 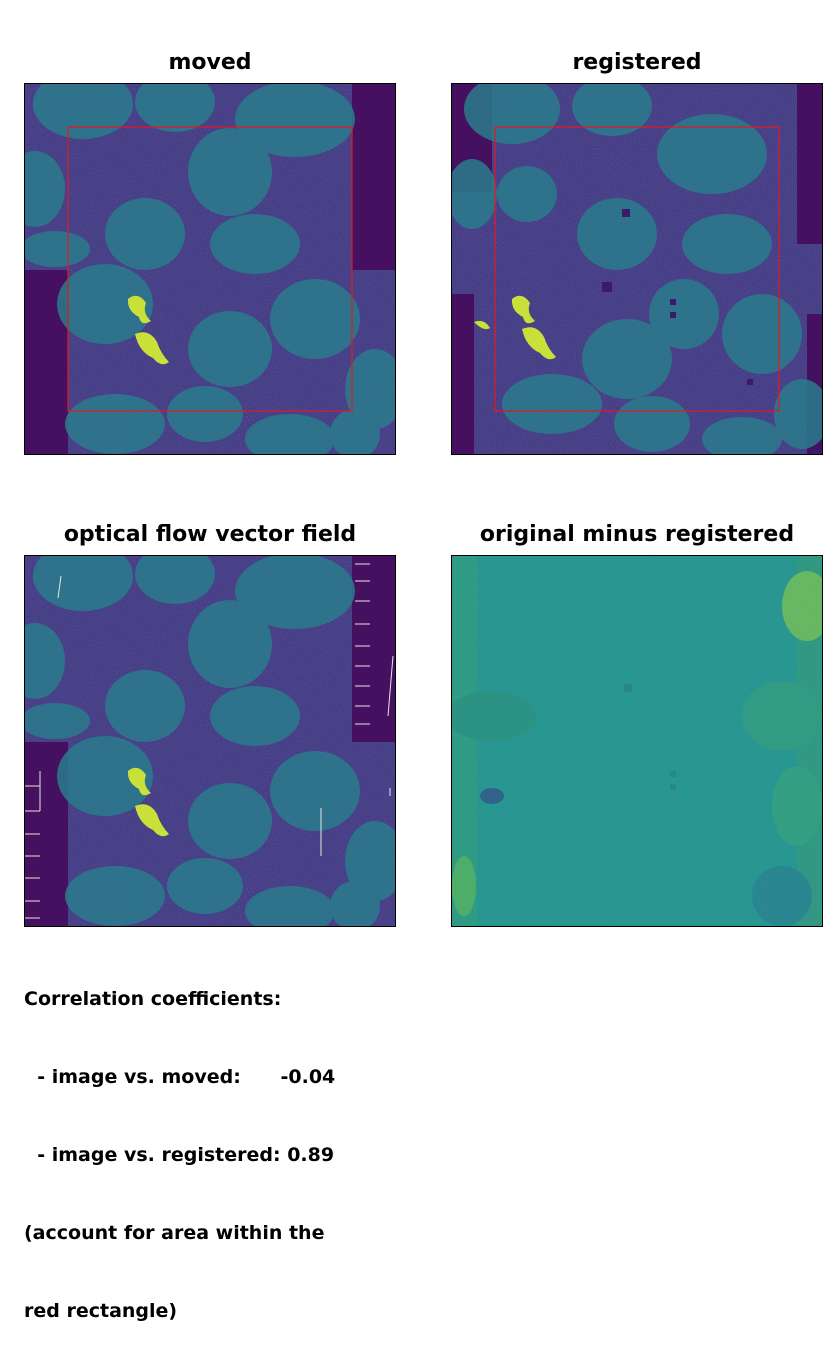 I want to click on panel-title-flow: optical flow vector field, so click(x=210, y=534).